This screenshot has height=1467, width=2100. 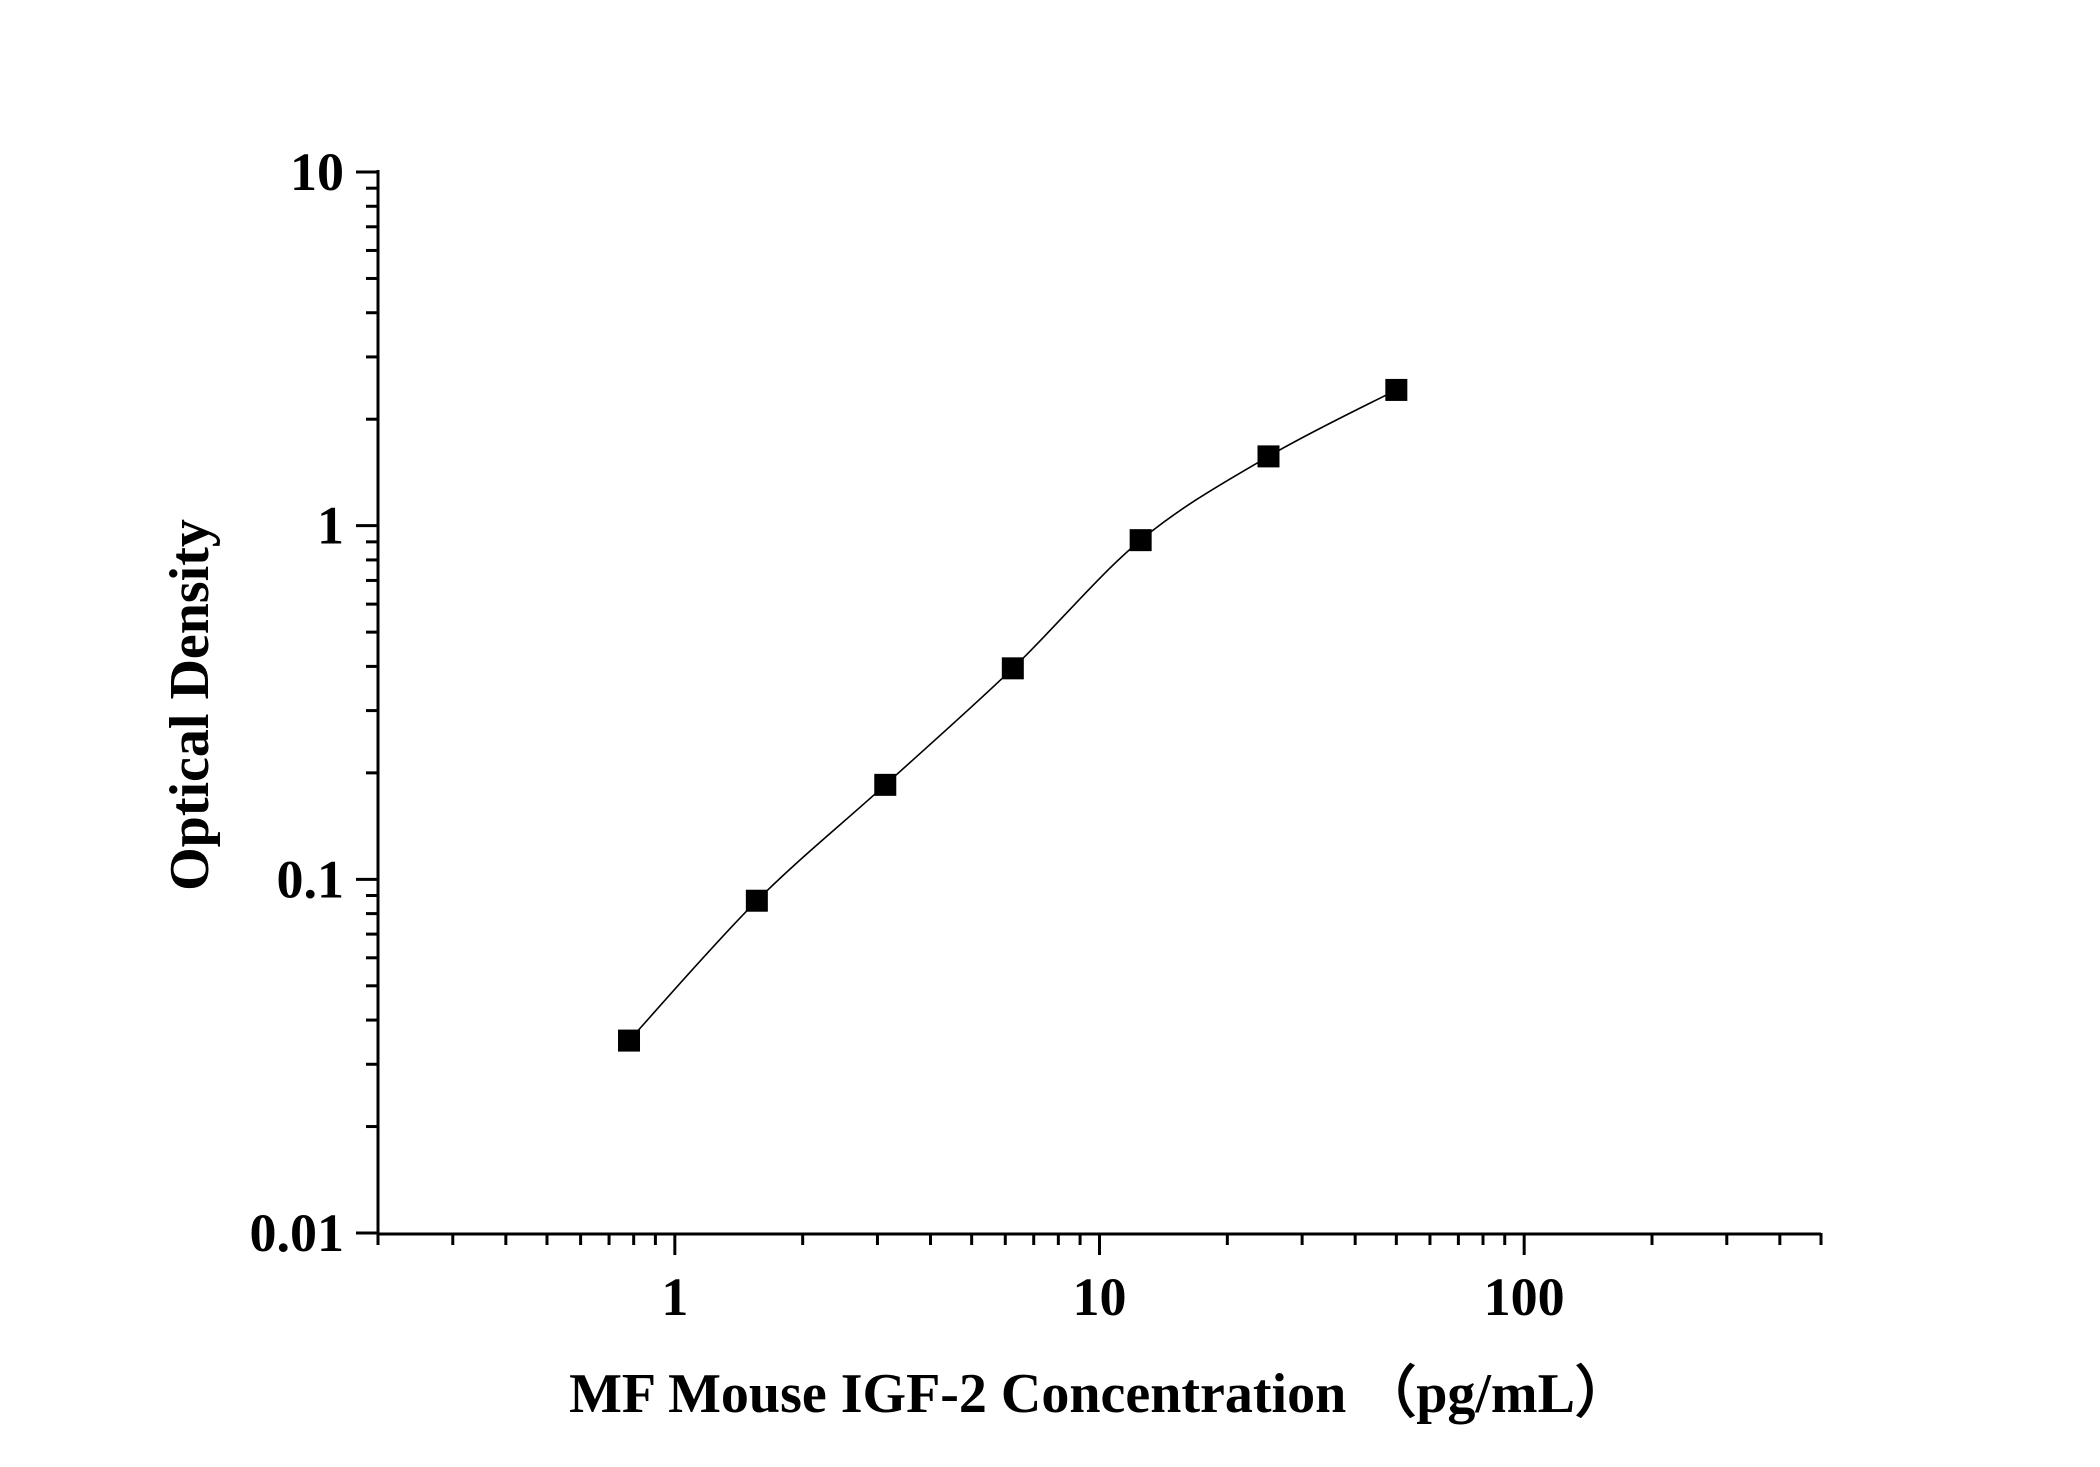 I want to click on y-tick-label: 10, so click(x=317, y=172).